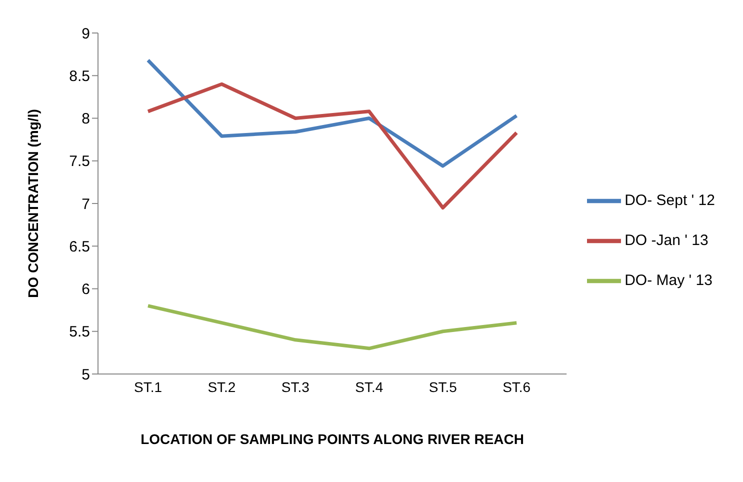 This screenshot has height=482, width=743. Describe the element at coordinates (148, 386) in the screenshot. I see `x-tick-label: ST.1` at that location.